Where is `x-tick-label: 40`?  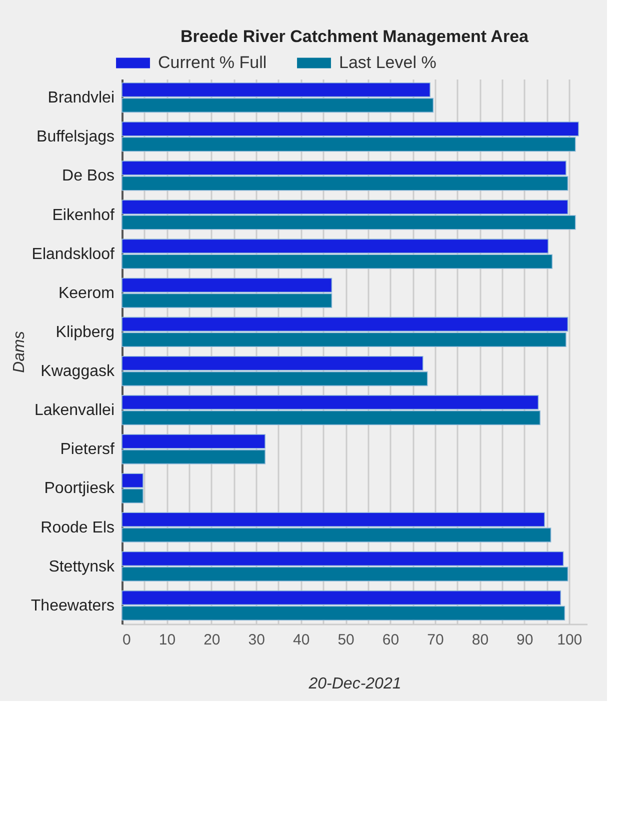
x-tick-label: 40 is located at coordinates (301, 640).